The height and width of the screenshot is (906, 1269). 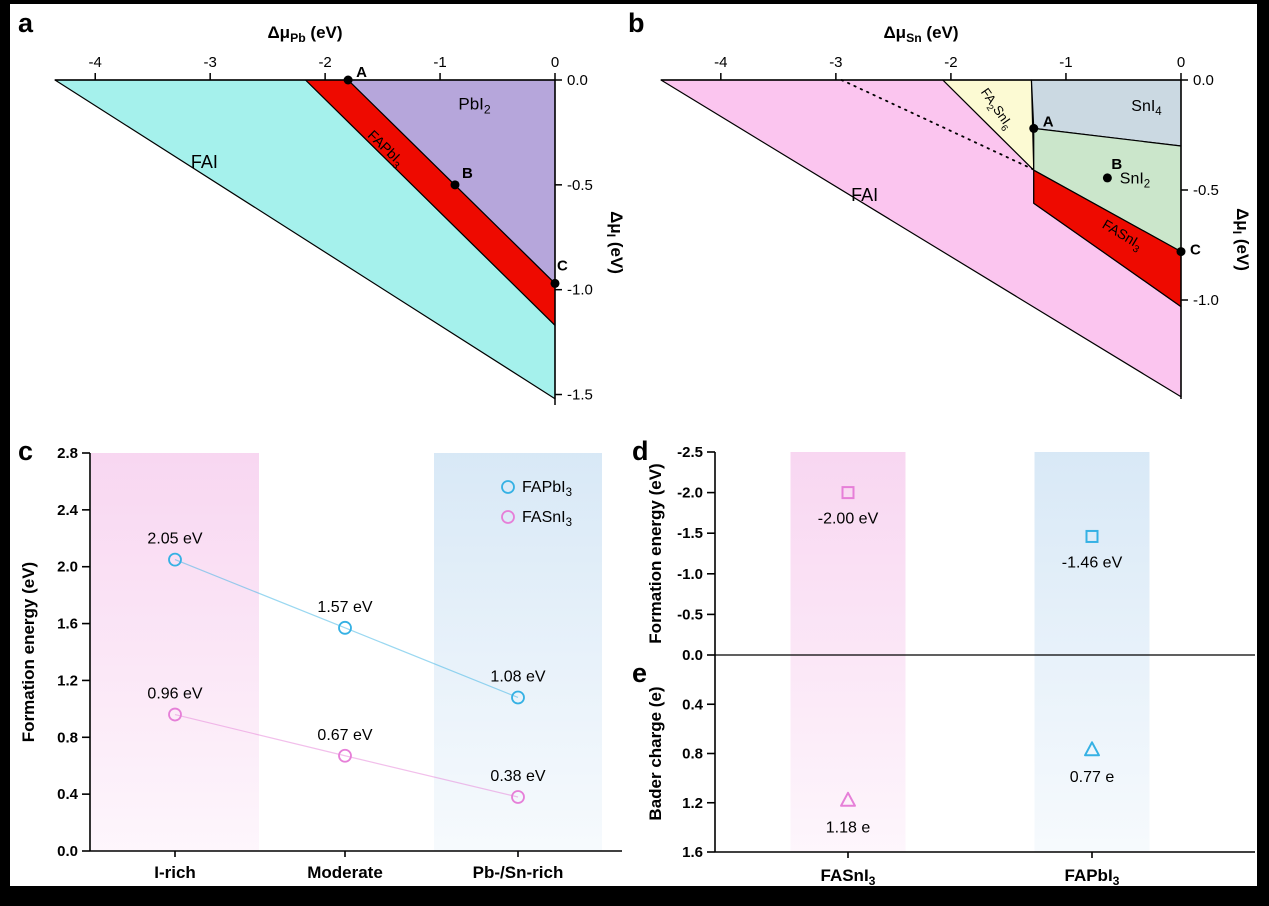 I want to click on panel-label-a: a, so click(x=26, y=23).